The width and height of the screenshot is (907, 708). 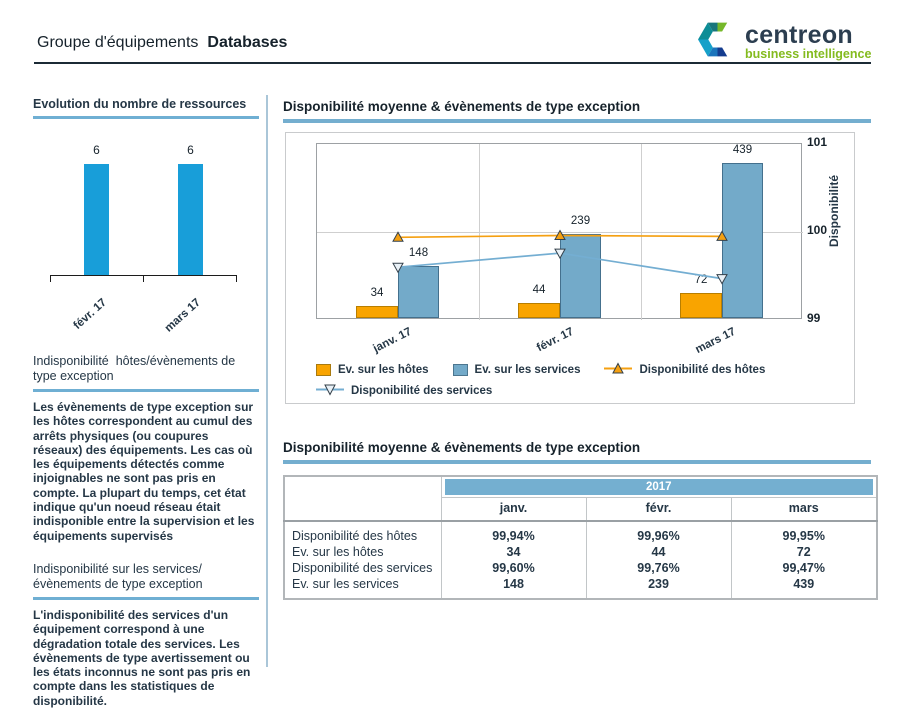 I want to click on cell-value: 99,60%, so click(x=513, y=568).